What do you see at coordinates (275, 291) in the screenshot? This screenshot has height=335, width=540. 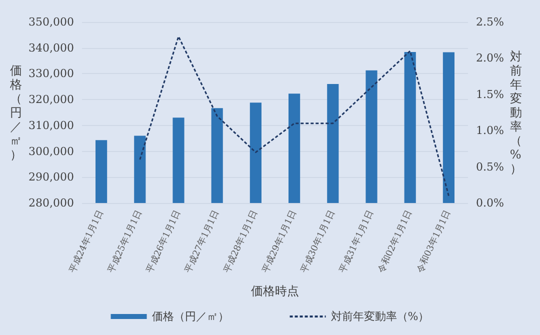 I see `x-axis-title: 価格時点` at bounding box center [275, 291].